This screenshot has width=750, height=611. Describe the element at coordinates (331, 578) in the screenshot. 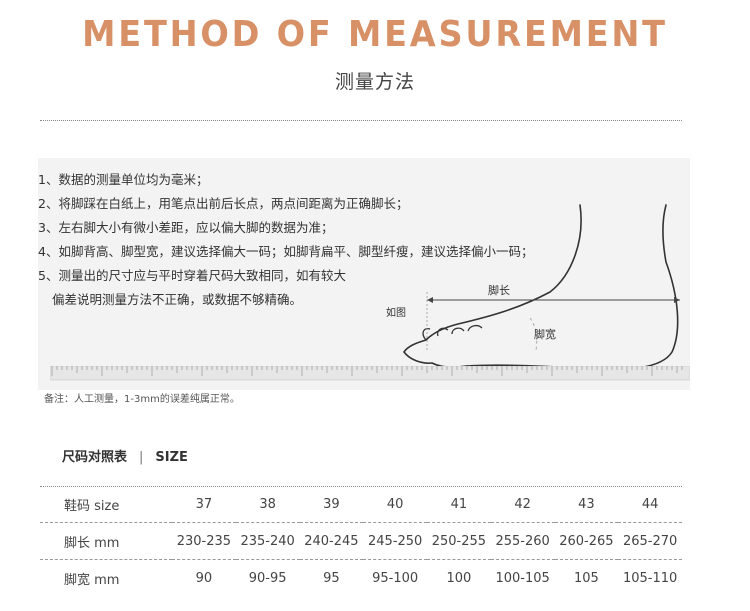

I see `table-cell: 95` at that location.